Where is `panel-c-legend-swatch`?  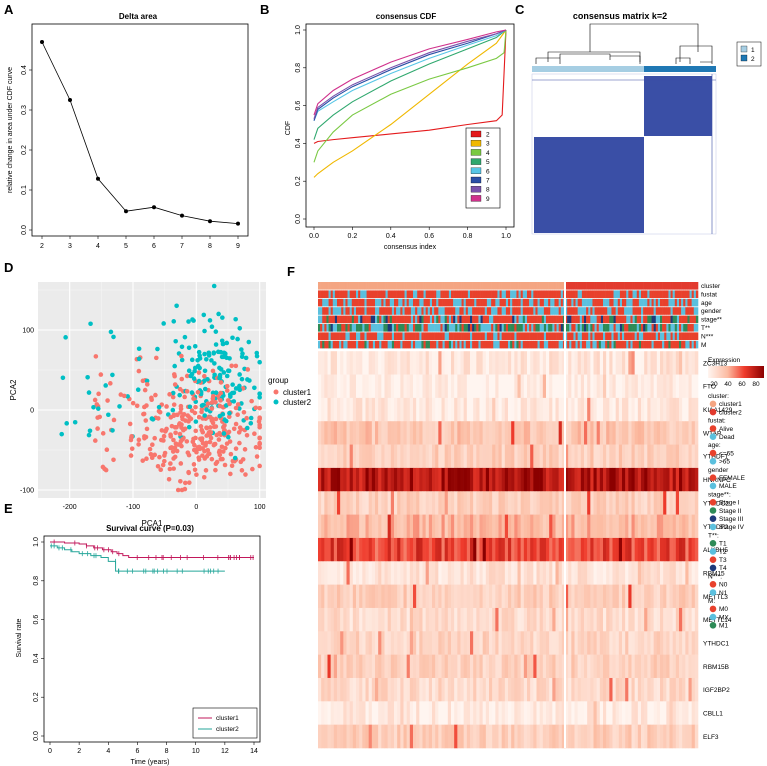
panel-c-legend-swatch is located at coordinates (744, 49).